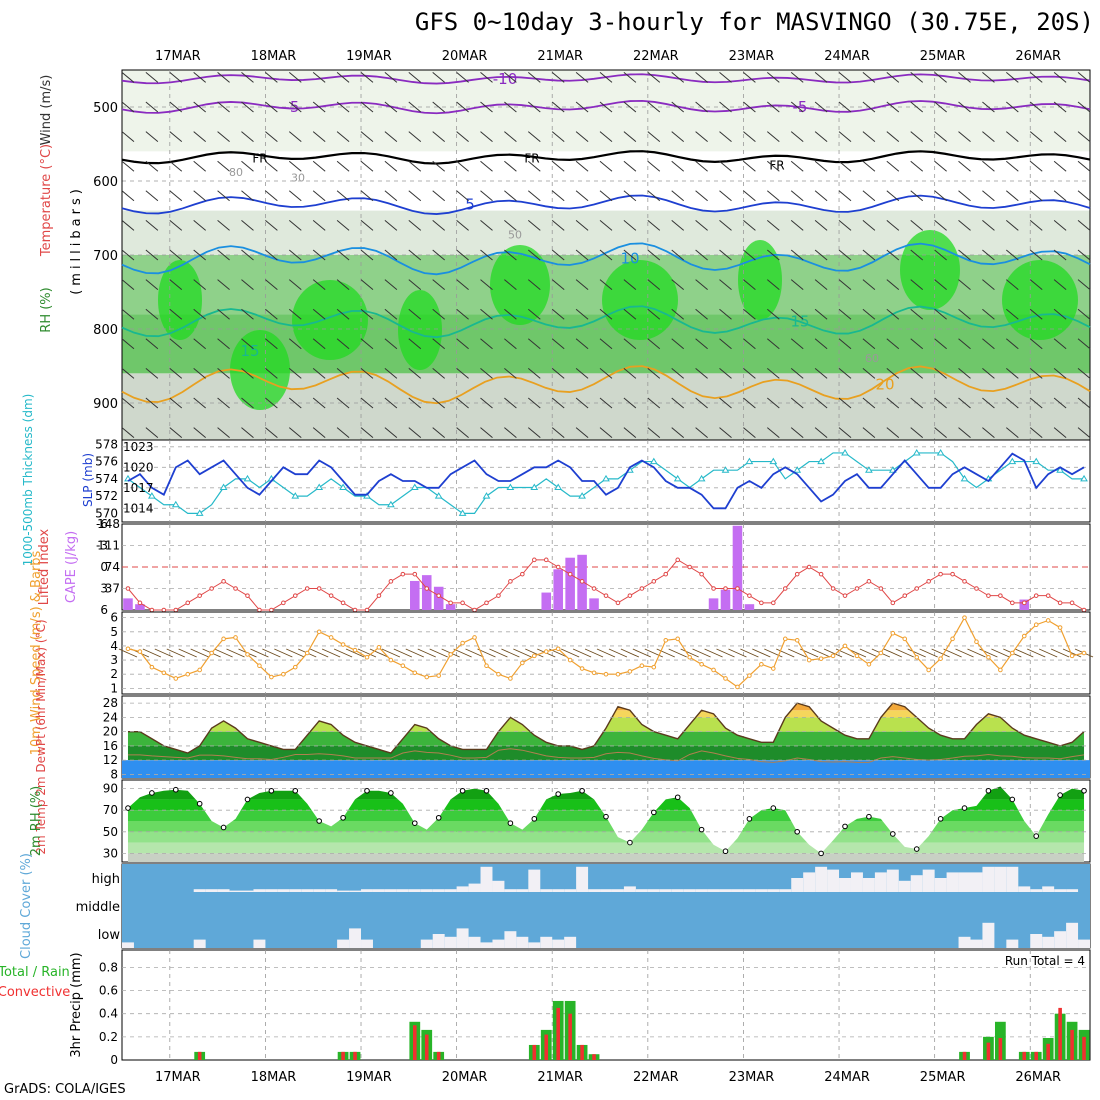  Describe the element at coordinates (114, 646) in the screenshot. I see `wind-tick: 4` at that location.